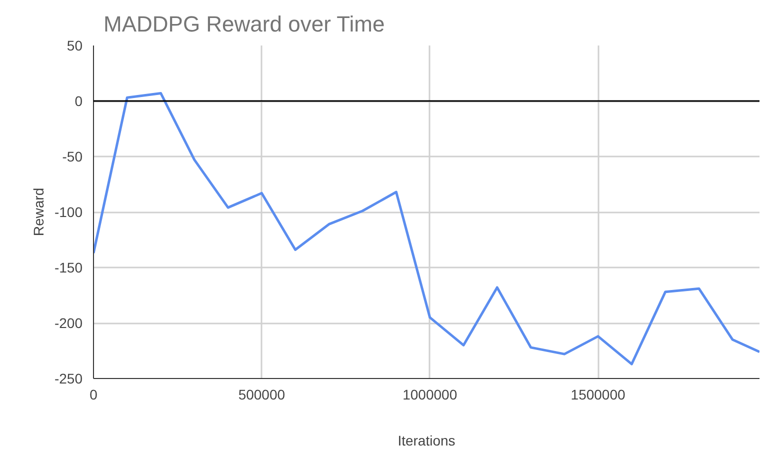  What do you see at coordinates (72, 156) in the screenshot?
I see `y-tick-label: -50` at bounding box center [72, 156].